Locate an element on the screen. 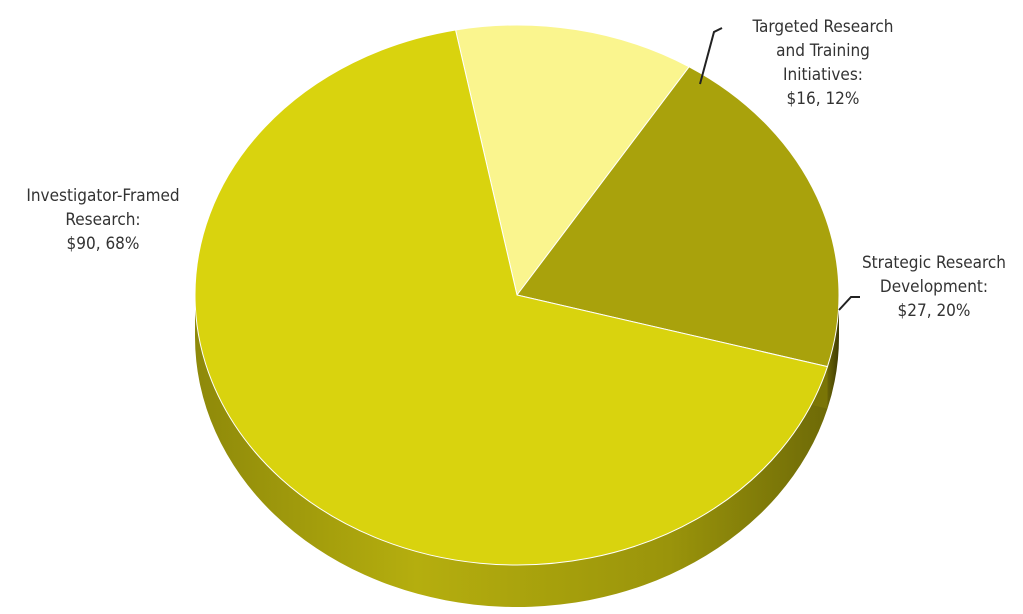 The image size is (1023, 614). data-label-line: Development: is located at coordinates (934, 287).